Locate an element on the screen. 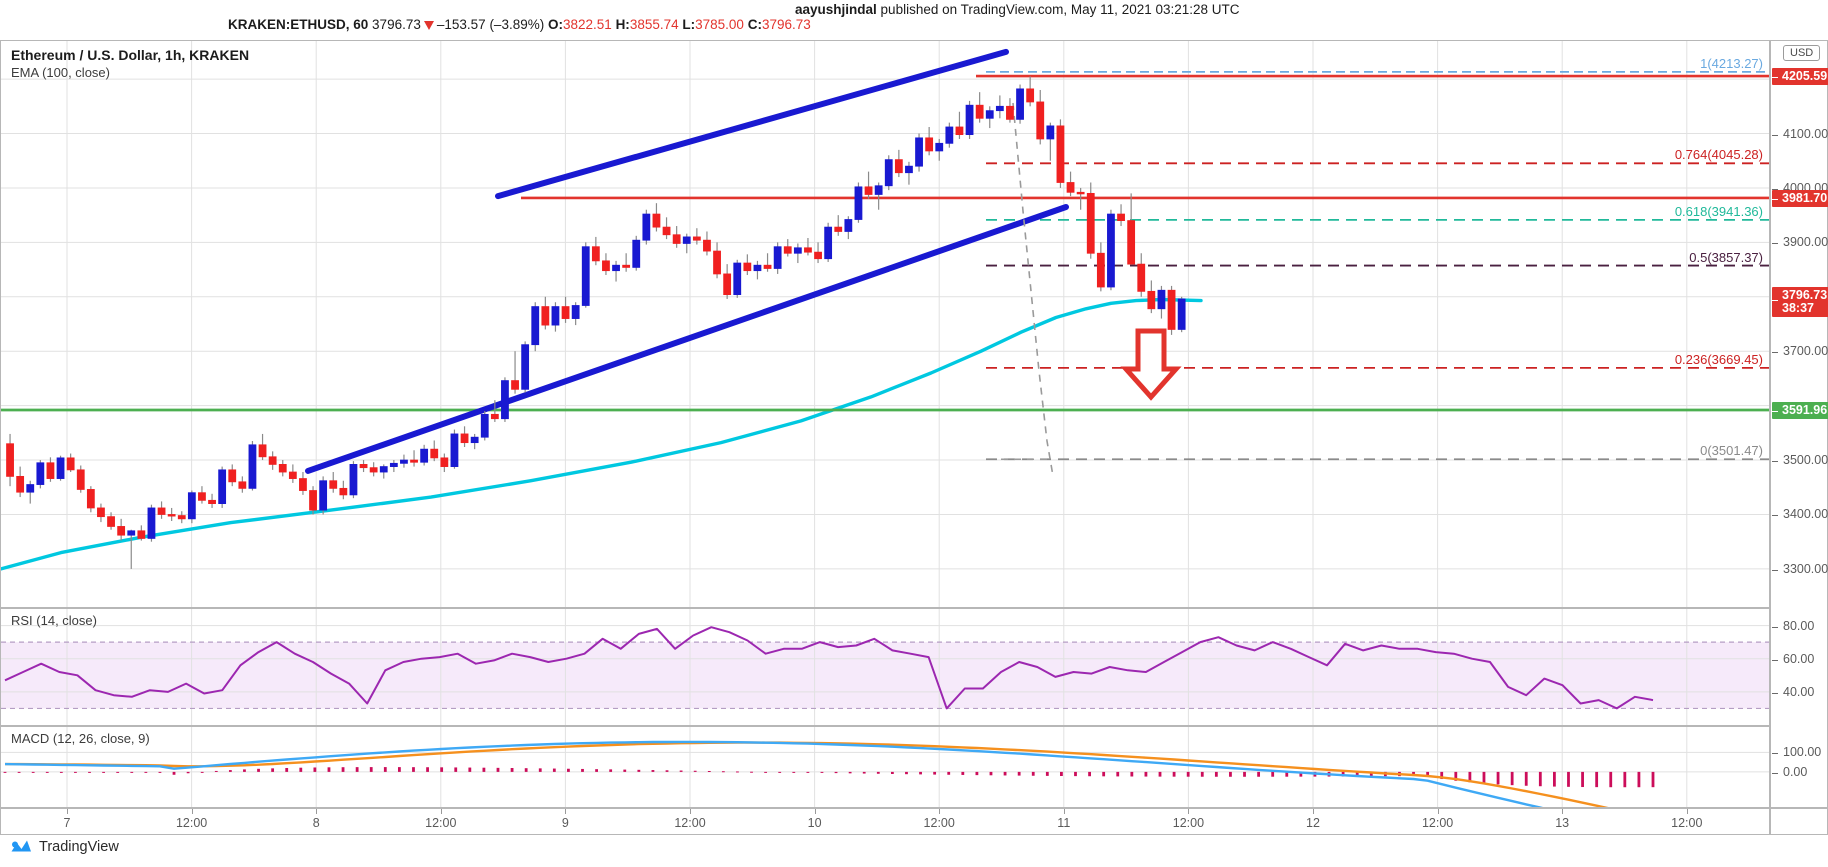  footer: TradingView is located at coordinates (64, 847).